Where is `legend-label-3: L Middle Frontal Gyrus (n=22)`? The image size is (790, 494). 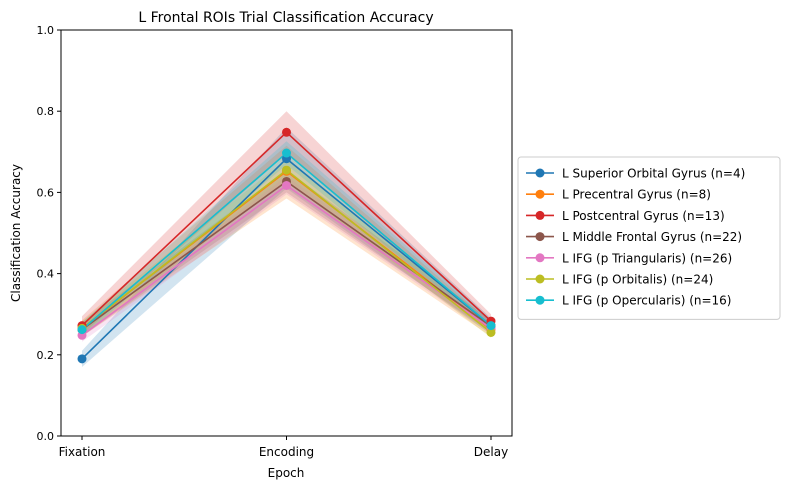
legend-label-3: L Middle Frontal Gyrus (n=22) is located at coordinates (652, 237).